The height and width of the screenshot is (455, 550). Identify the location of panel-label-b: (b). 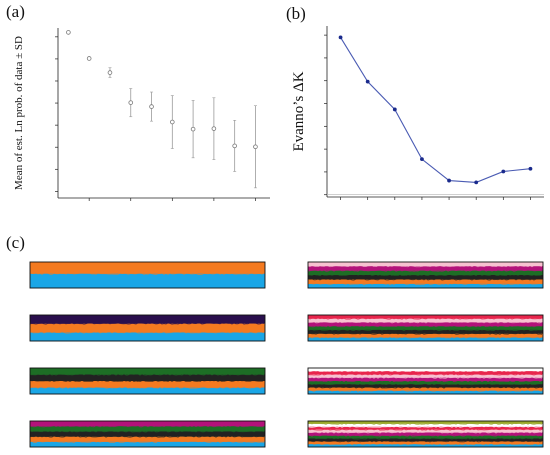
(296, 13).